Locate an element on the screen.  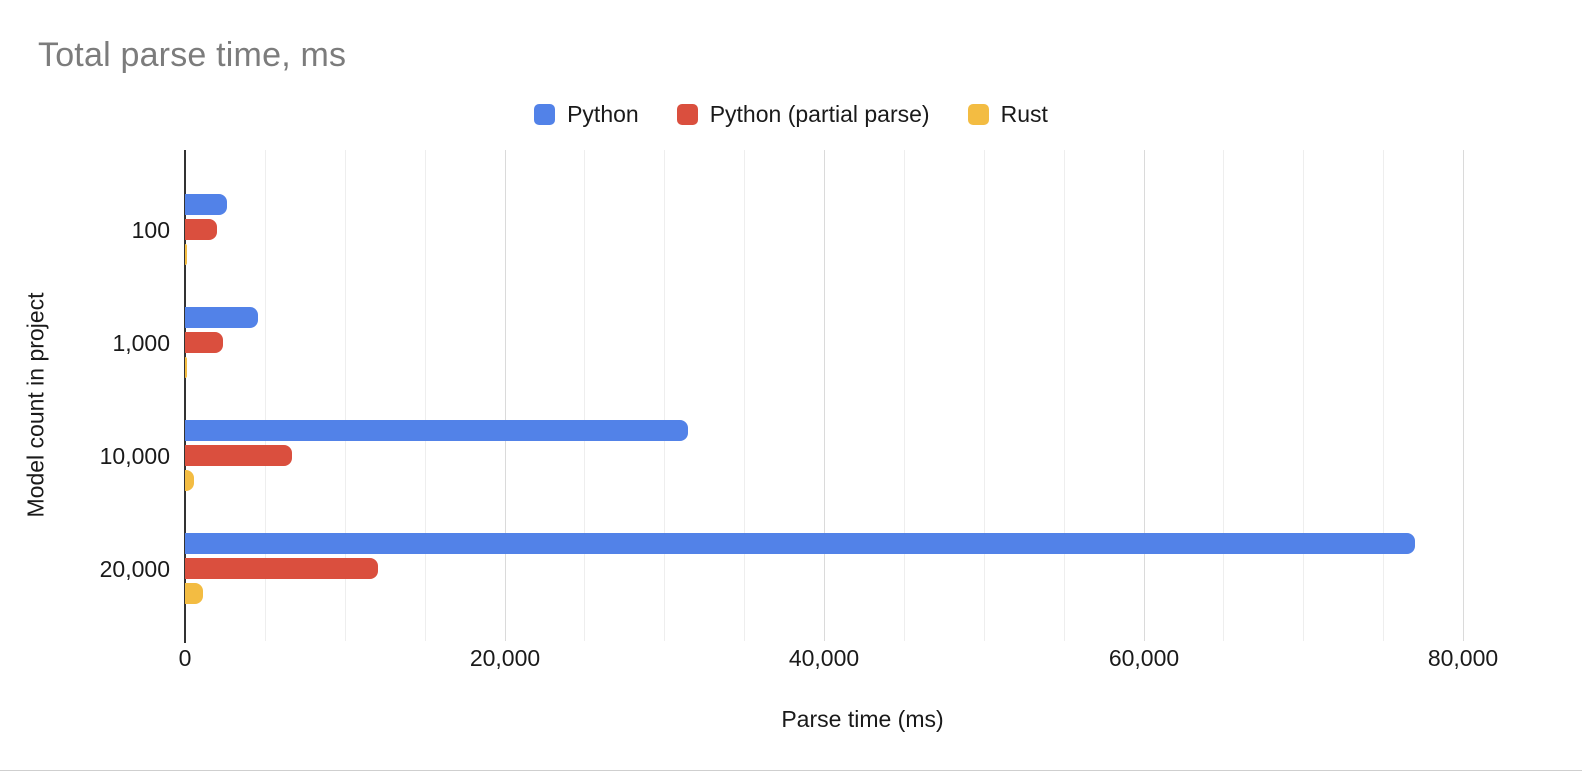
y-category-label-100: 100 is located at coordinates (150, 230).